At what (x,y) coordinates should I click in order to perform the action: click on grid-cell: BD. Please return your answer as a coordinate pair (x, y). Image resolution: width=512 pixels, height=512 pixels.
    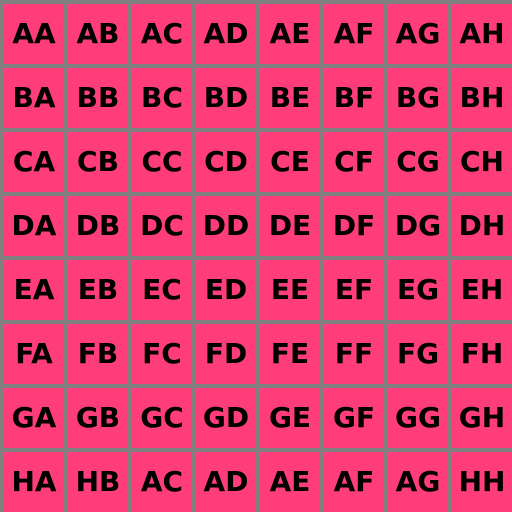
    Looking at the image, I should click on (226, 98).